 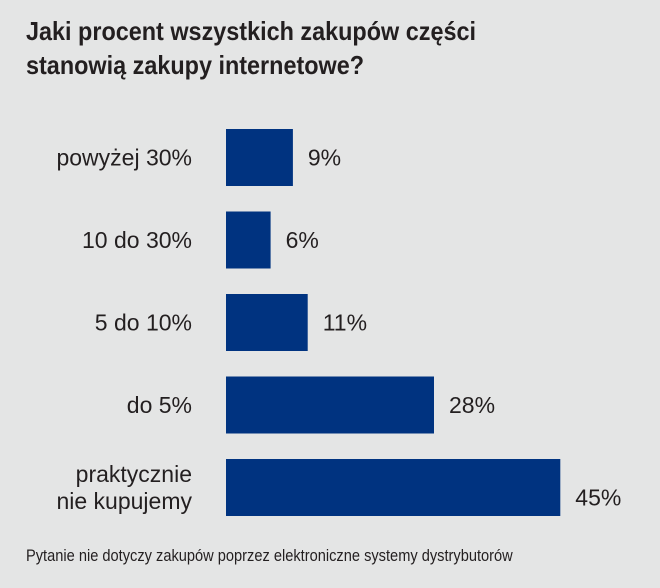 I want to click on chart-title-line-2: stanowią zakupy internetowe?, so click(x=195, y=65).